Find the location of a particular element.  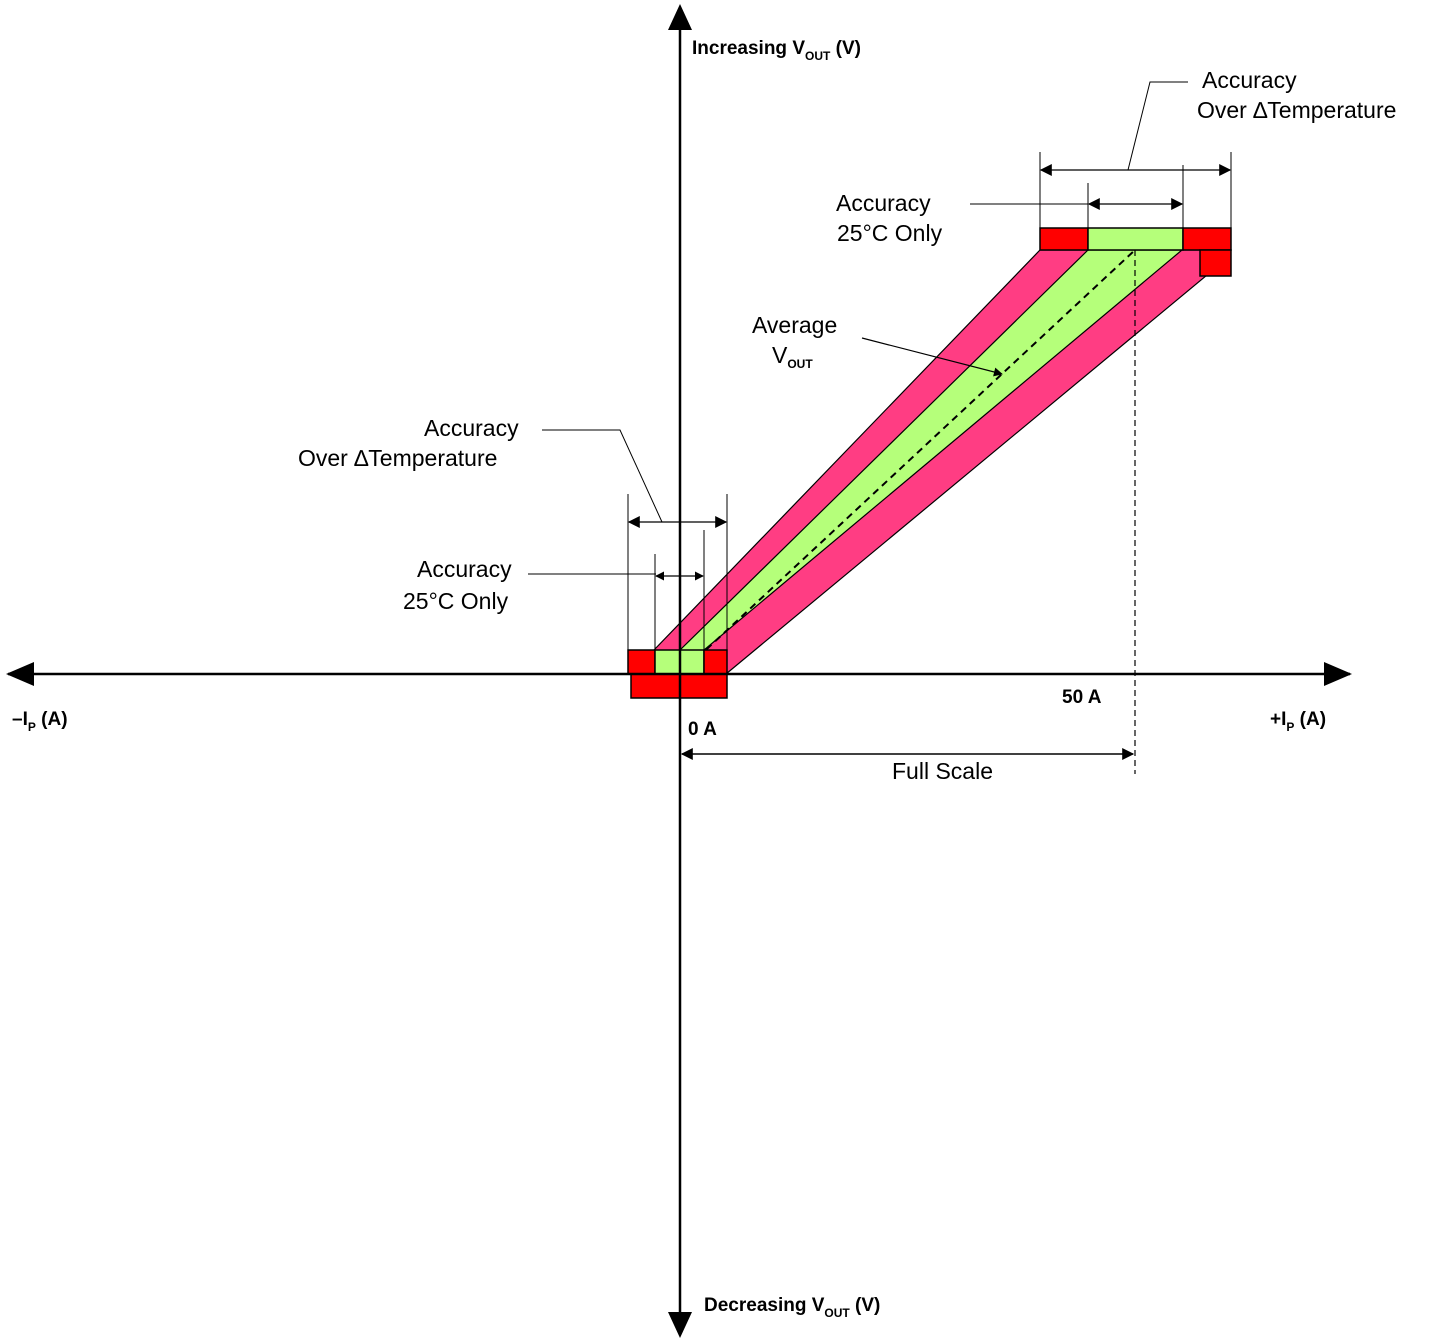

x-axis-right-label: +IP (A) is located at coordinates (1298, 721).